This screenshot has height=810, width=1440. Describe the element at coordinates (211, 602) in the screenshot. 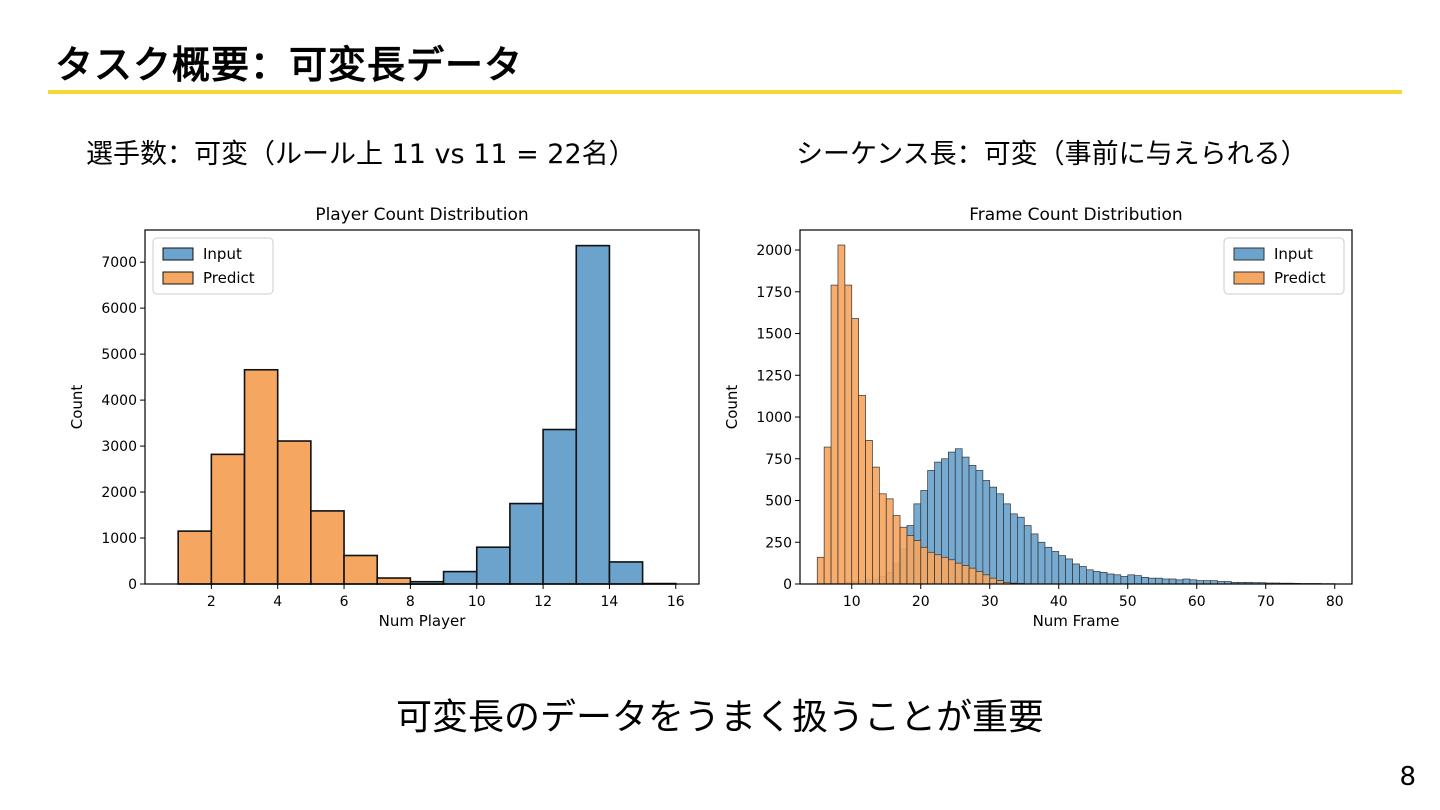

I see `x-tick-label: 2` at that location.